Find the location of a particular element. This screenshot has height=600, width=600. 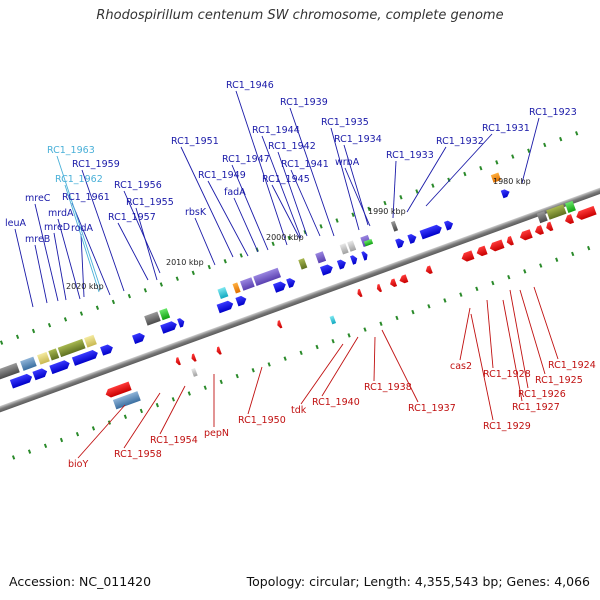

gene-label: RC1_1946 is located at coordinates (250, 85).